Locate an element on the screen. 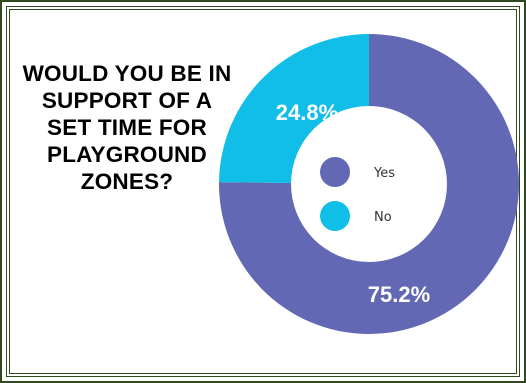  legend-label-yes: Yes is located at coordinates (384, 173).